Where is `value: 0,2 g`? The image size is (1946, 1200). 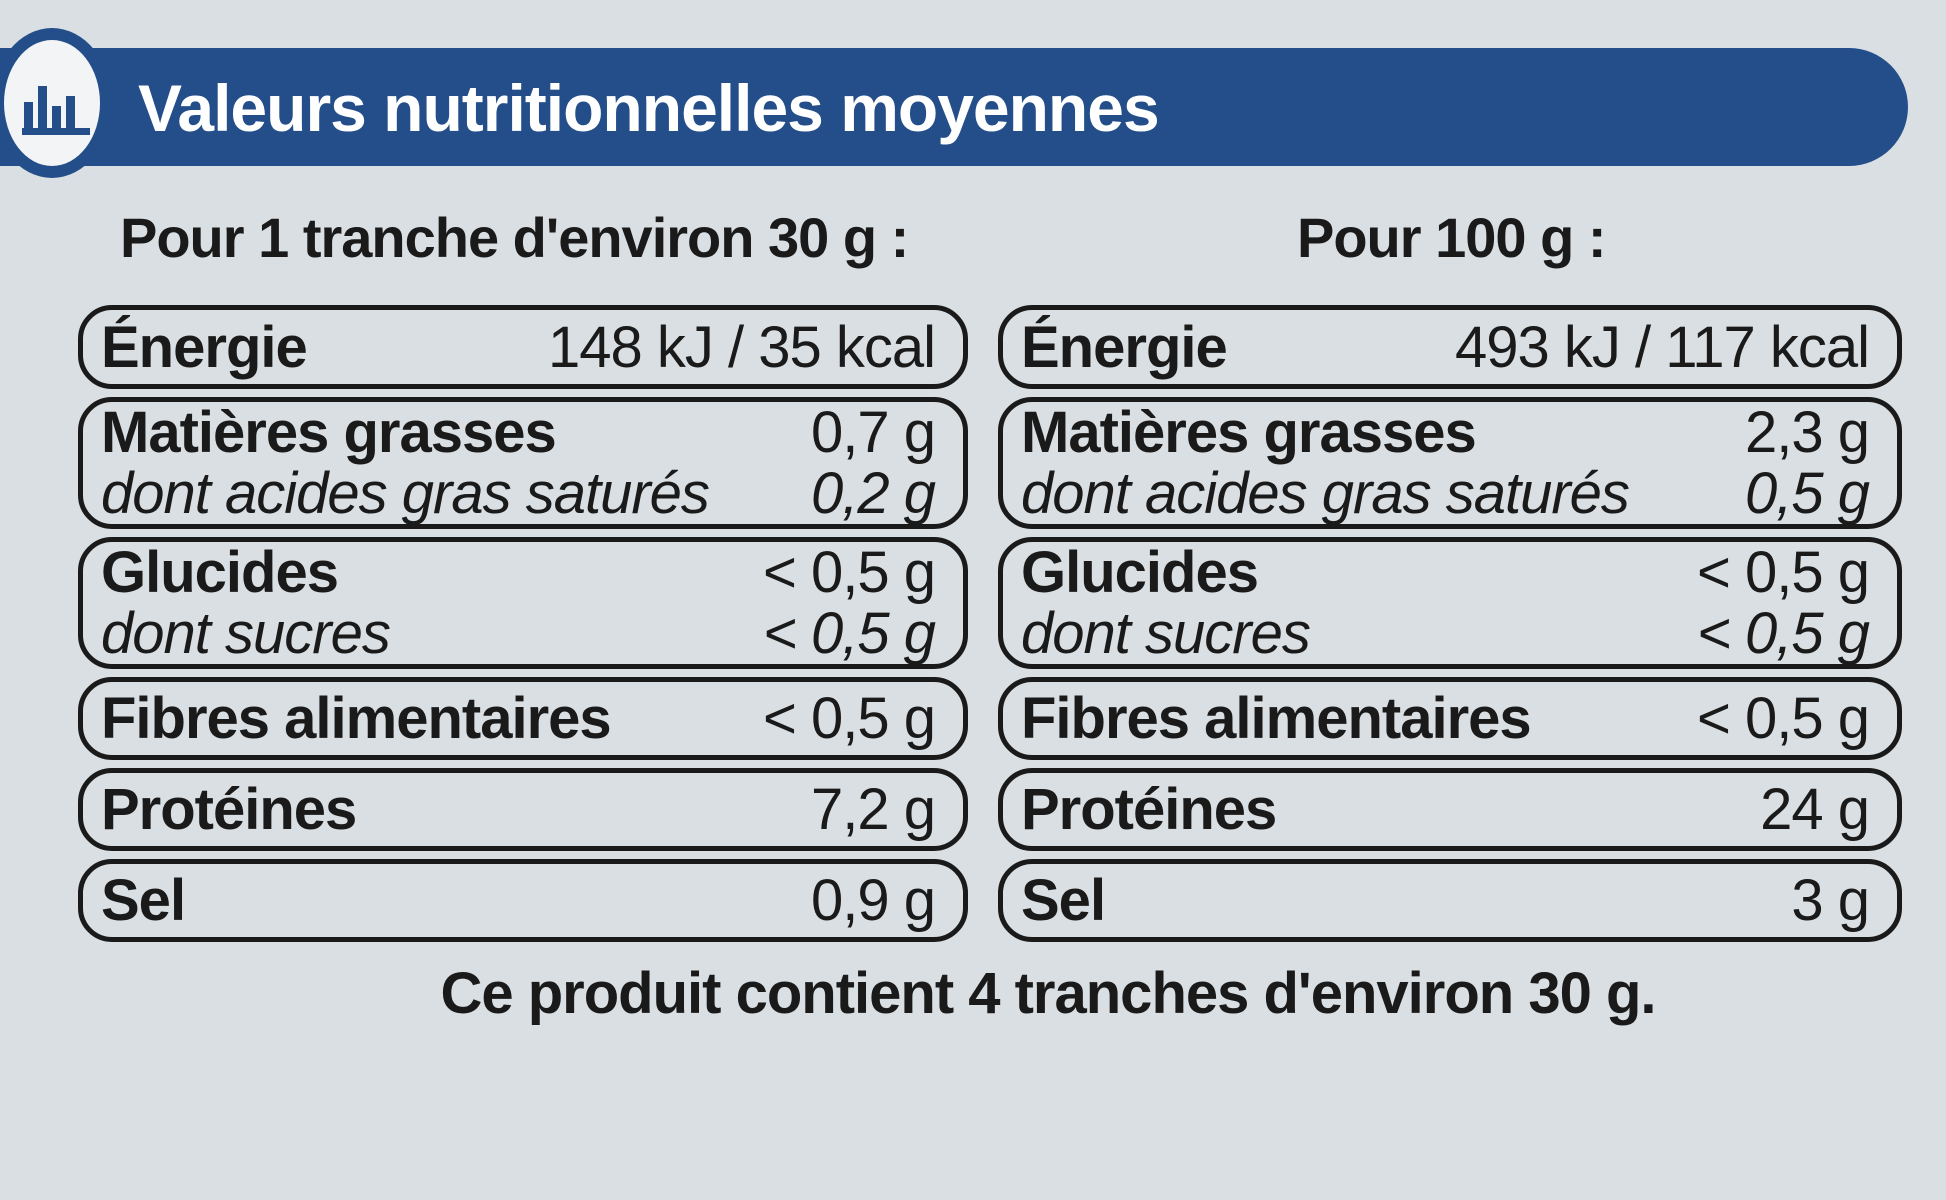
value: 0,2 g is located at coordinates (873, 493).